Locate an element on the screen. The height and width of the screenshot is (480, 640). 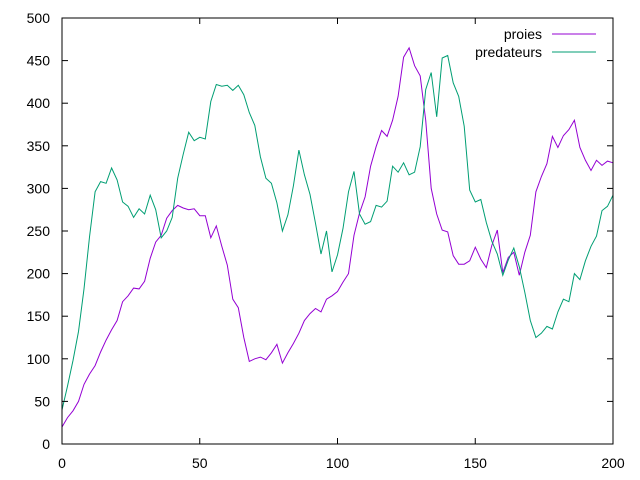
legend: proies predateurs is located at coordinates (535, 43).